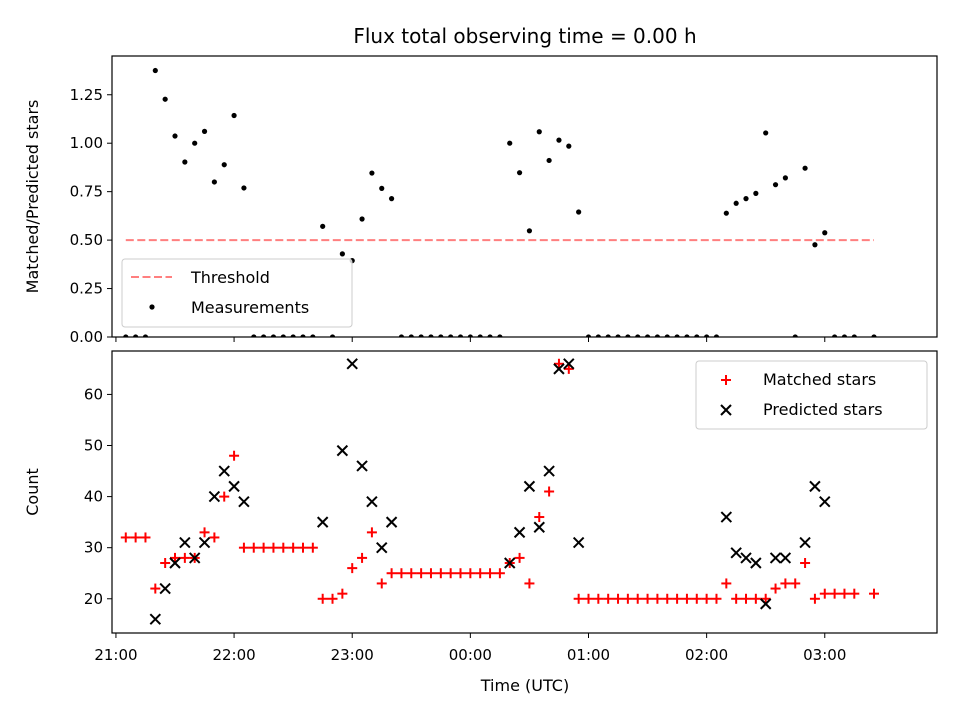 Image resolution: width=960 pixels, height=720 pixels. What do you see at coordinates (32, 492) in the screenshot?
I see `y-axis-label: Count` at bounding box center [32, 492].